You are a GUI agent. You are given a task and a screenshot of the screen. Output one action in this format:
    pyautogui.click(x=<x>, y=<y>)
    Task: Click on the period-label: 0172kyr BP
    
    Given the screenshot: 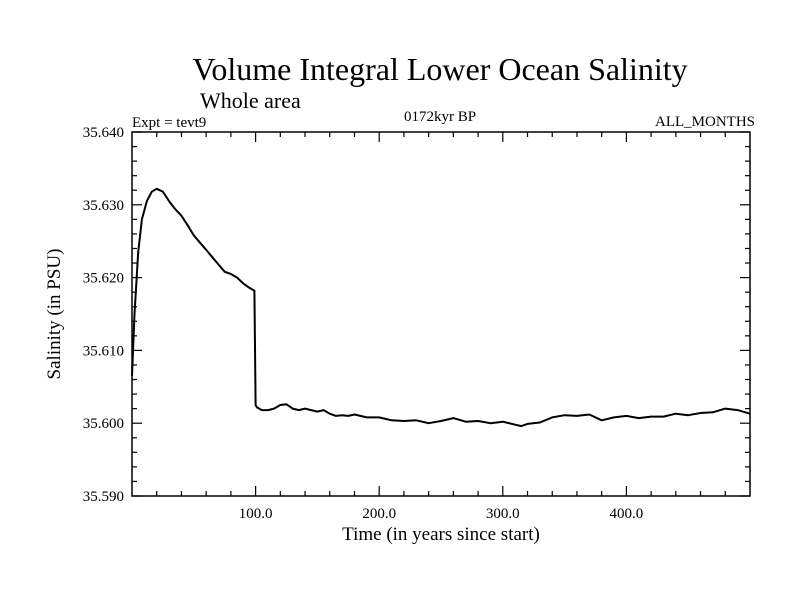 What is the action you would take?
    pyautogui.click(x=440, y=117)
    